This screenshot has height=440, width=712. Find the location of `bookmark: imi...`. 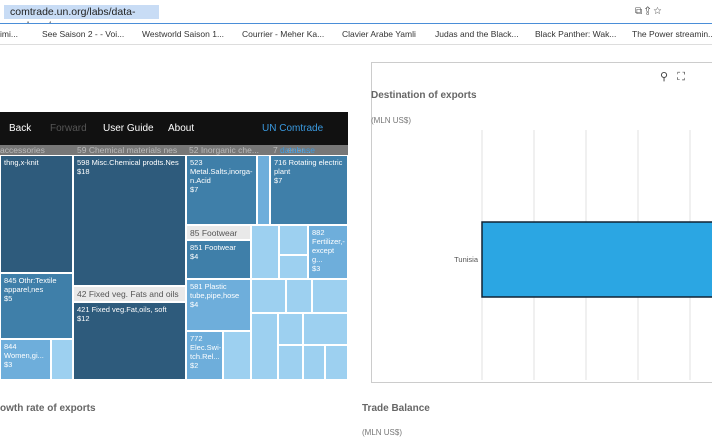

bookmark: imi... is located at coordinates (9, 34).